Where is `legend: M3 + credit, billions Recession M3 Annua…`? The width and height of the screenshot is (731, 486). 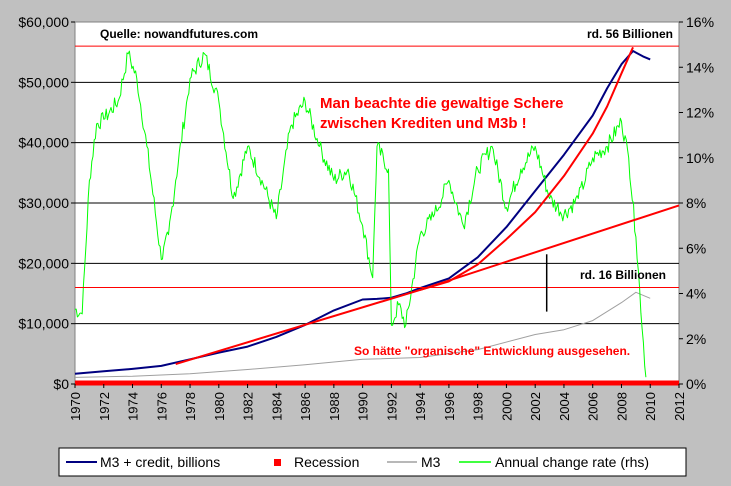
legend: M3 + credit, billions Recession M3 Annua… is located at coordinates (372, 462).